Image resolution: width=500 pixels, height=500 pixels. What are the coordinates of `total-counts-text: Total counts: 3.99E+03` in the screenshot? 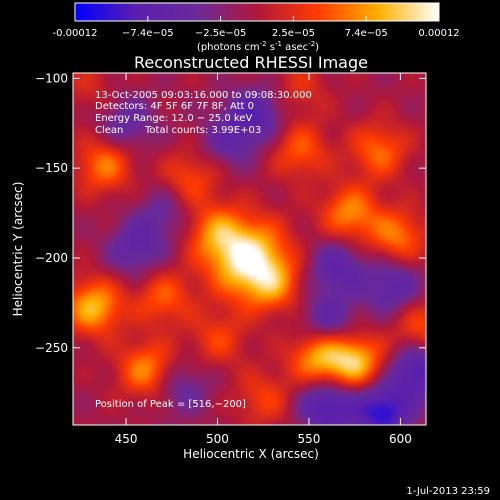 It's located at (202, 130).